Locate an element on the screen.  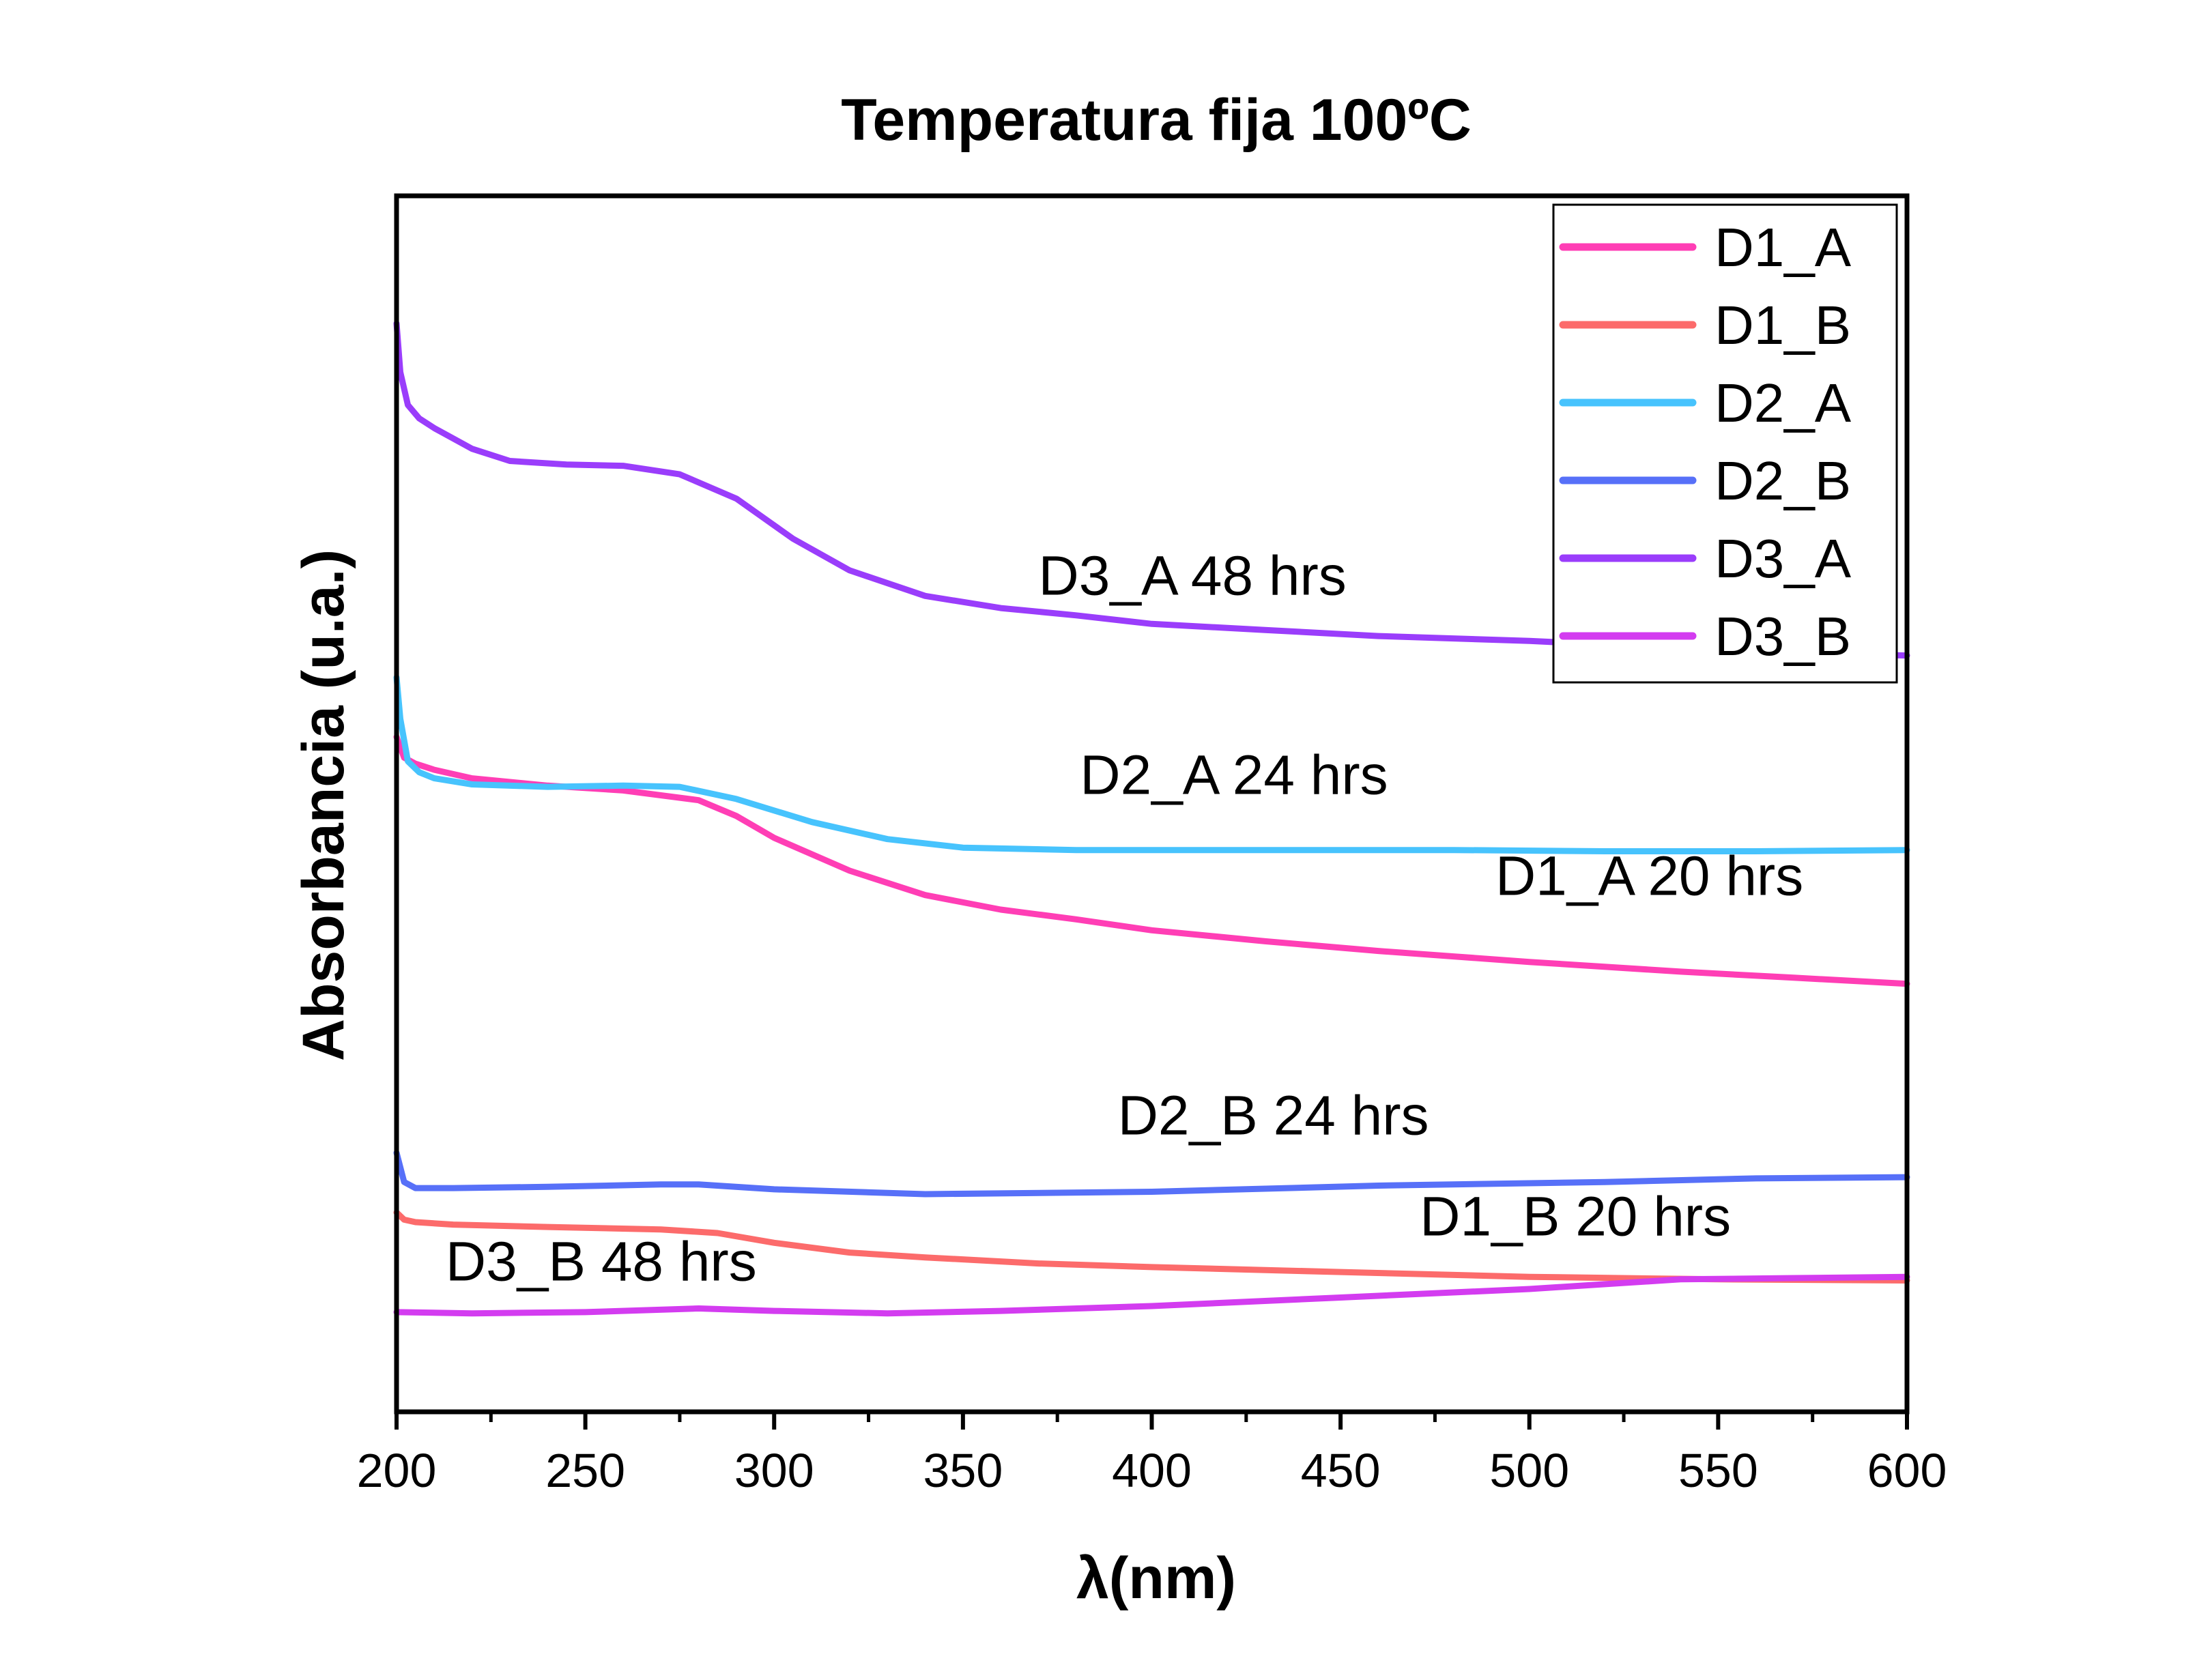
series-annotation: D1_B 20 hrs is located at coordinates (1576, 1217).